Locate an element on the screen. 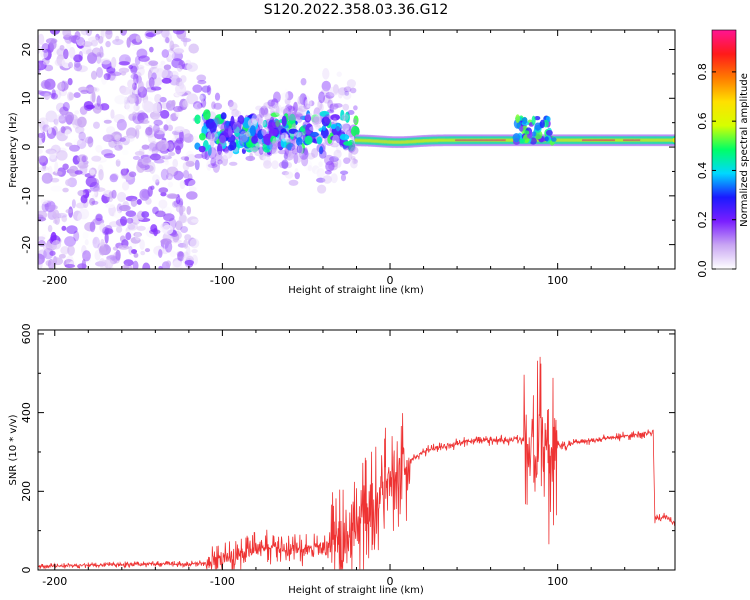  spectrogram-xtick-label: -100 is located at coordinates (222, 280).